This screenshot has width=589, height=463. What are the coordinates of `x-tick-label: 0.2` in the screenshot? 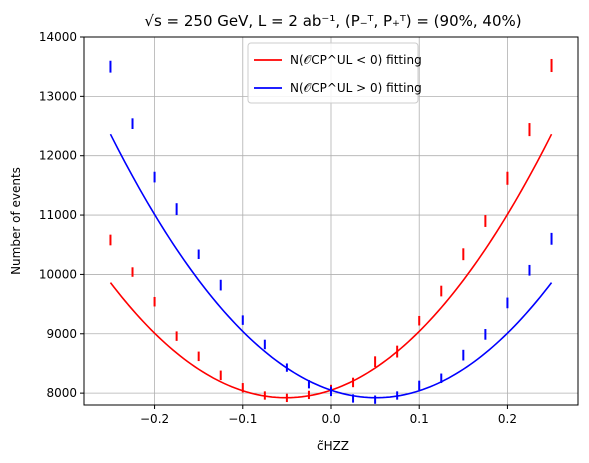 It's located at (507, 419).